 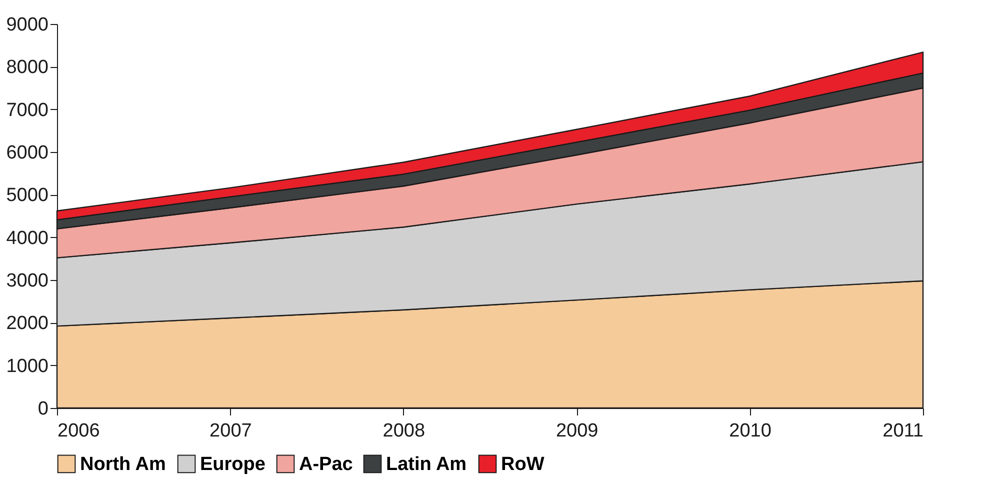 I want to click on y-tick-label: 2000, so click(x=27, y=323).